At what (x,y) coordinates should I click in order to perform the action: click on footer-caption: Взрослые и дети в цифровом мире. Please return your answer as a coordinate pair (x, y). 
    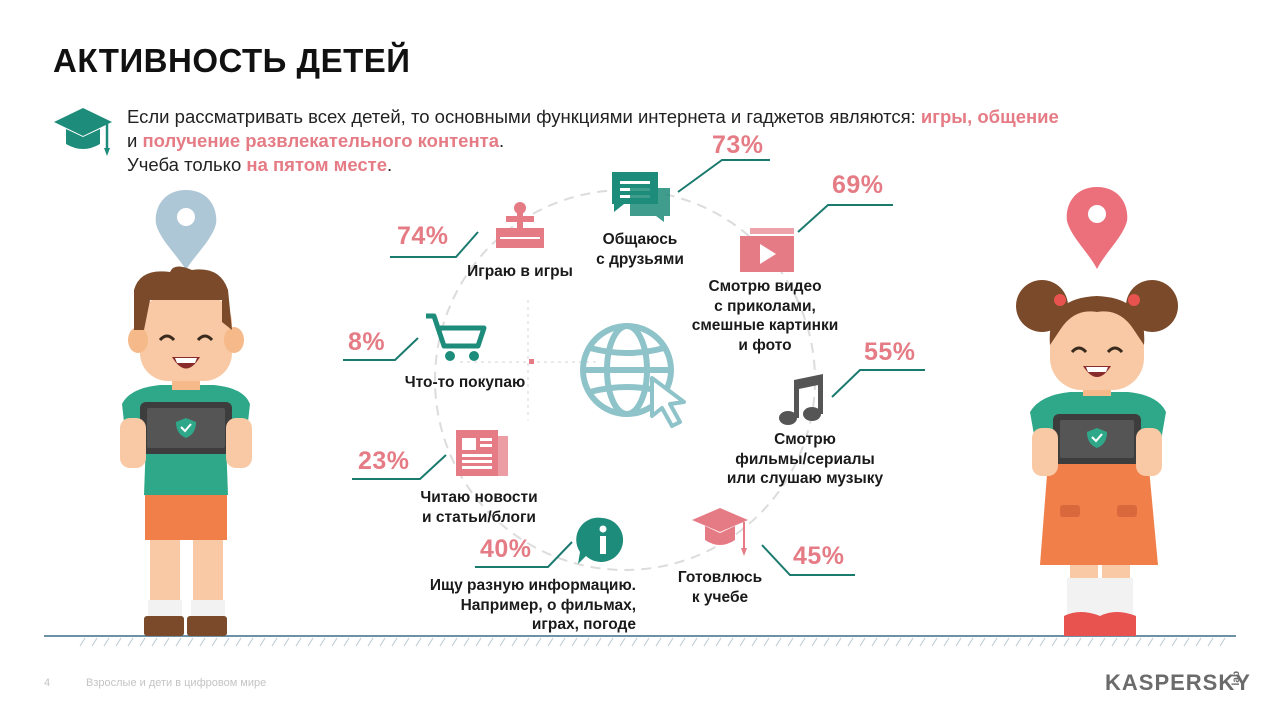
    Looking at the image, I should click on (176, 683).